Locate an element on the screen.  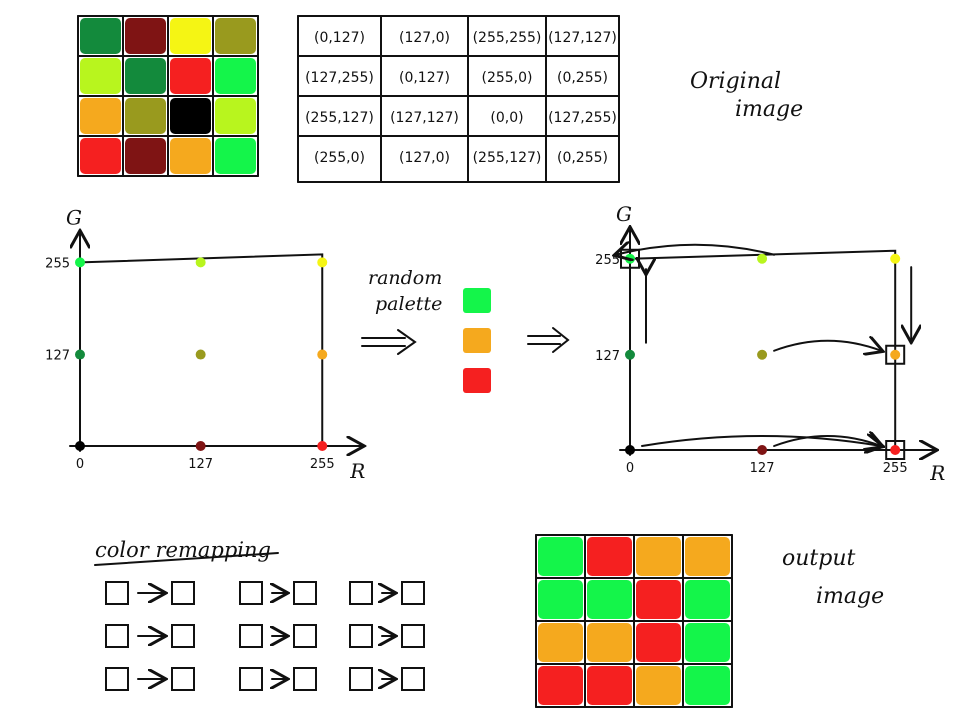
source-swatch-red is located at coordinates (251, 593).